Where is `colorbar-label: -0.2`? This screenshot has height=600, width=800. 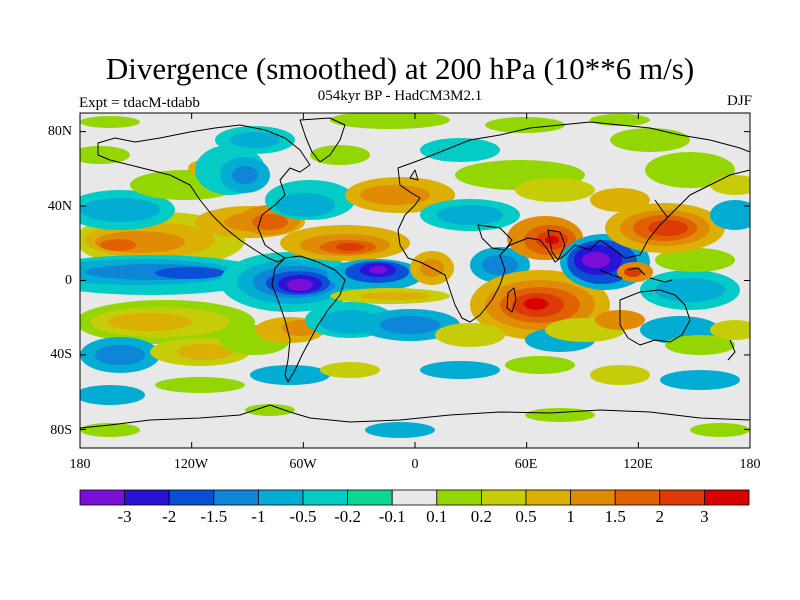
colorbar-label: -0.2 is located at coordinates (348, 516).